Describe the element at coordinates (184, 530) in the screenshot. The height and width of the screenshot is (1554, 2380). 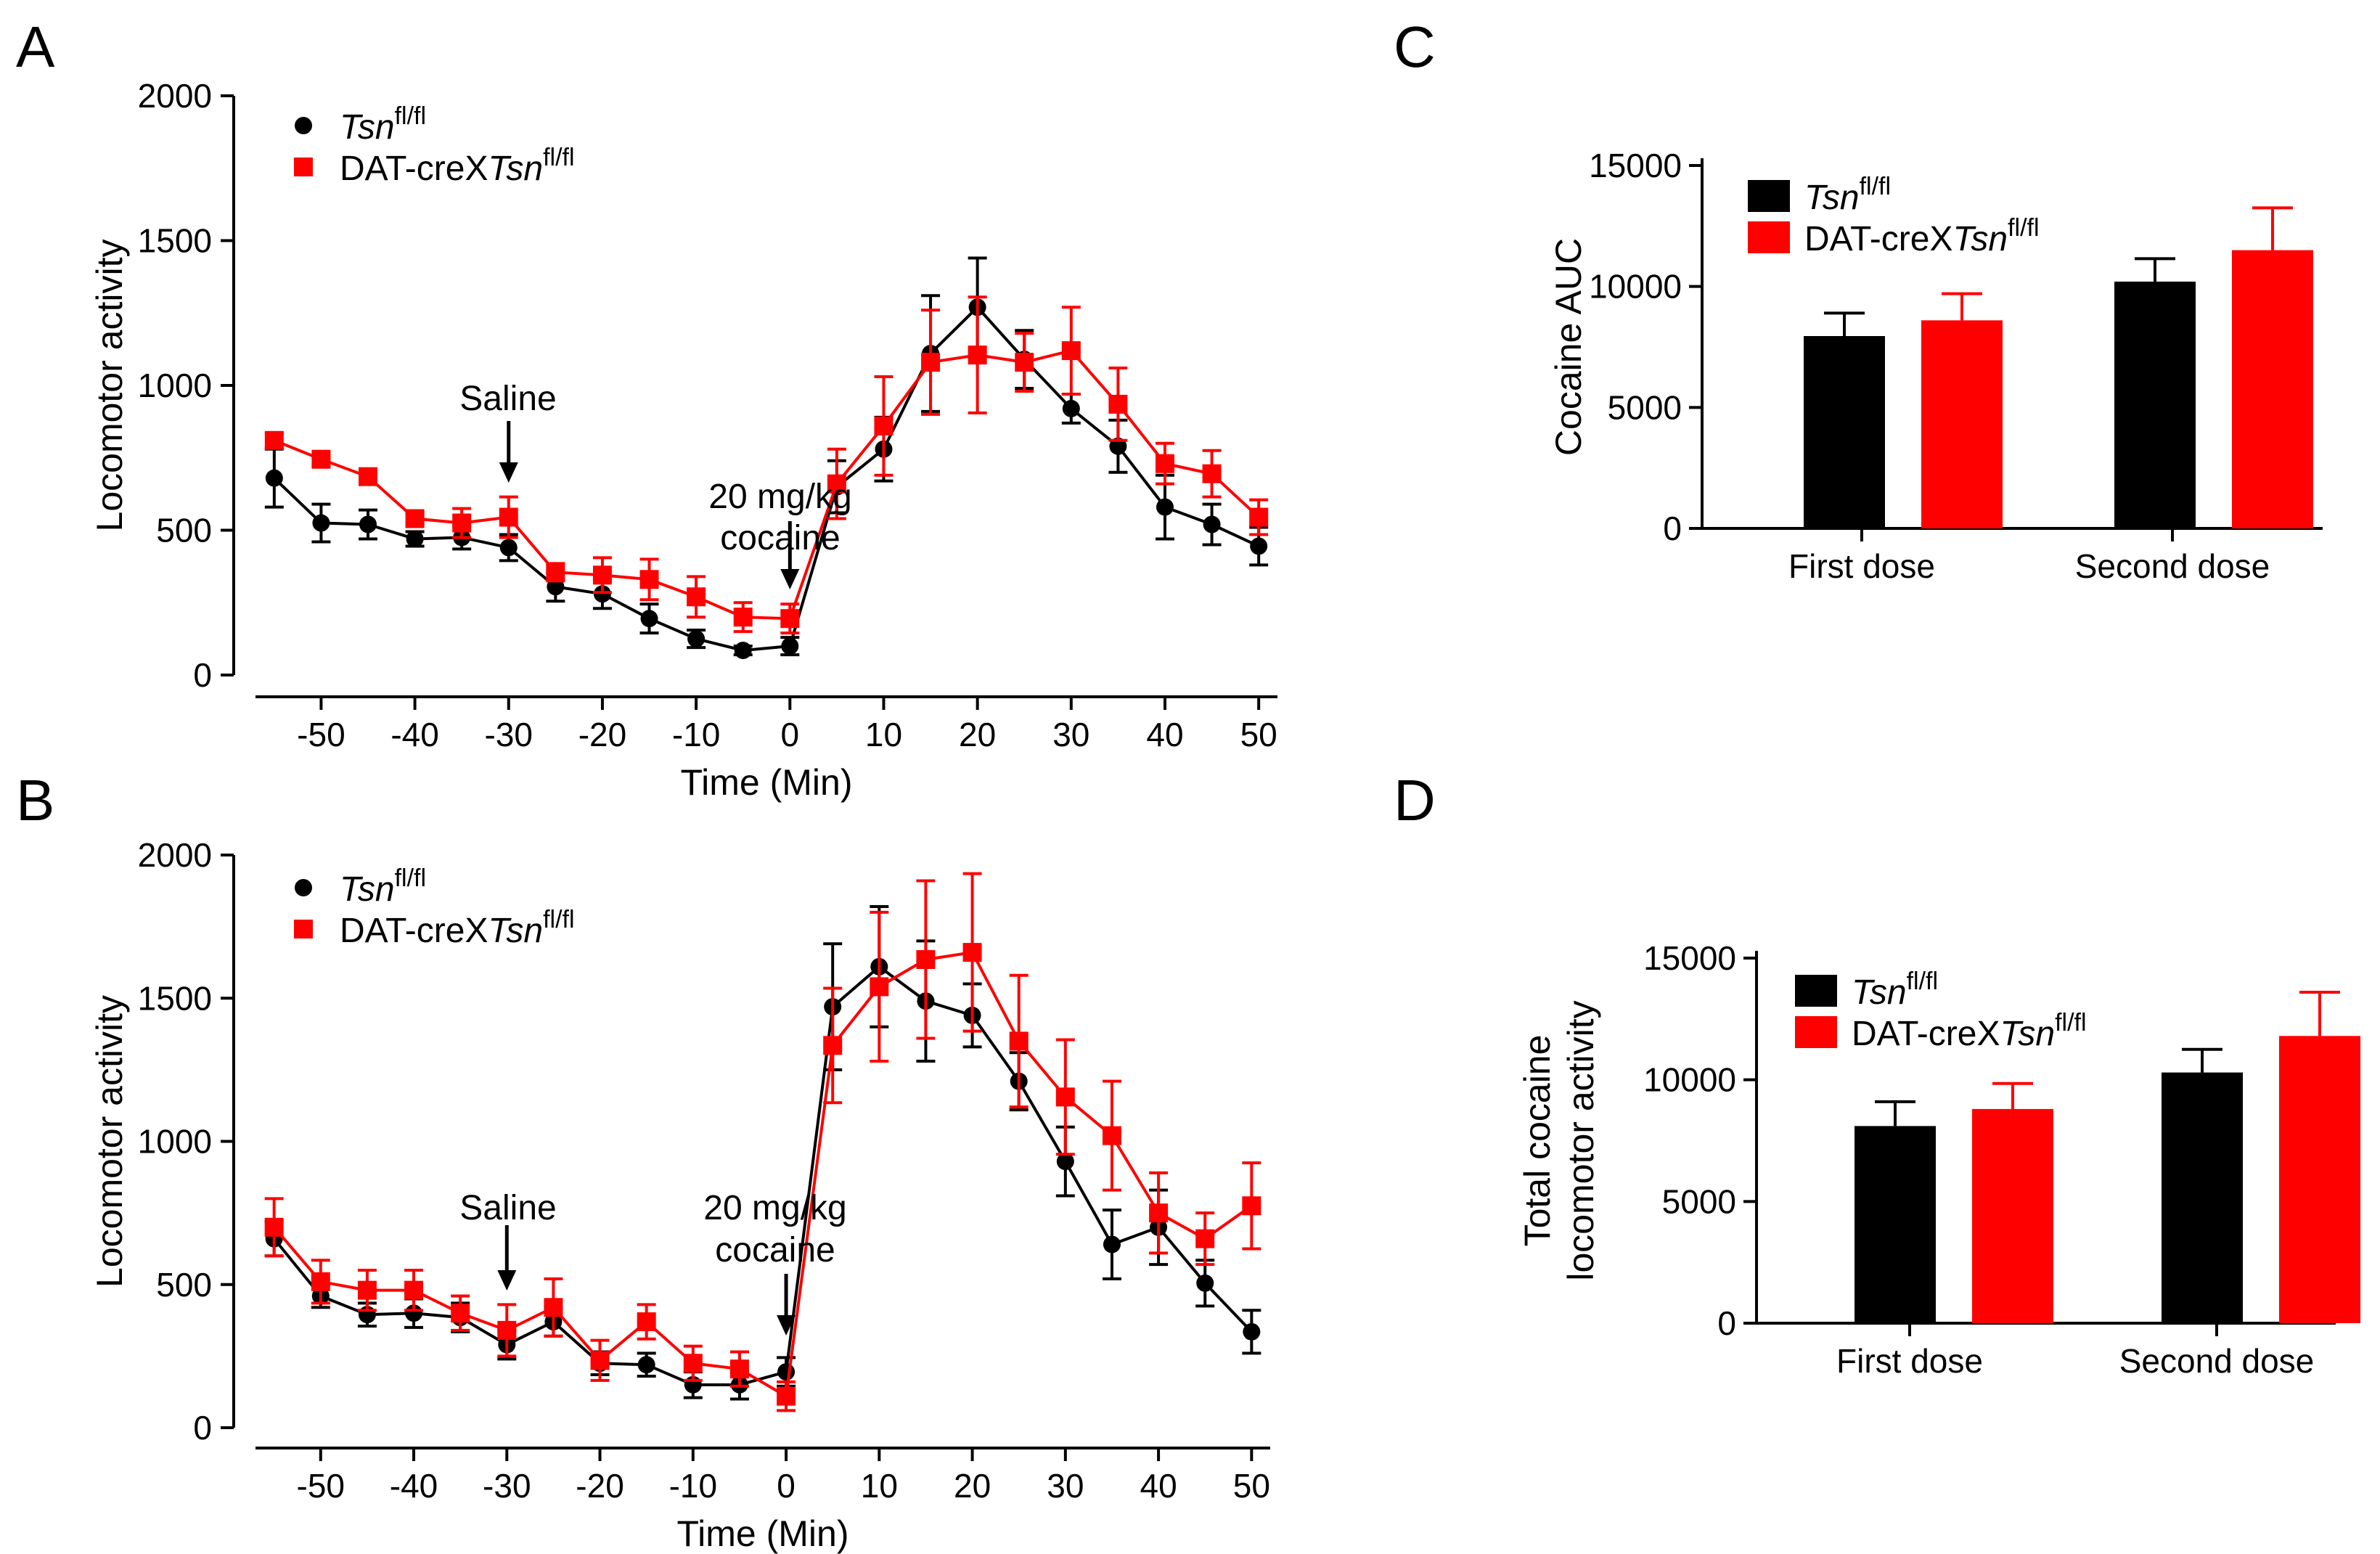
I see `y-tick-label: 500` at that location.